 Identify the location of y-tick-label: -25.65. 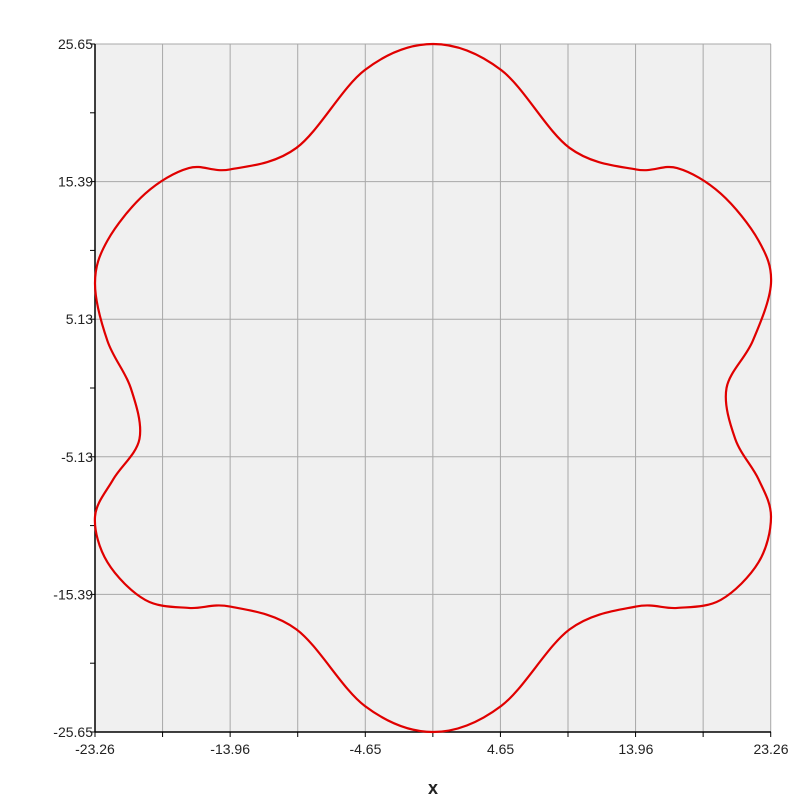
(73, 732).